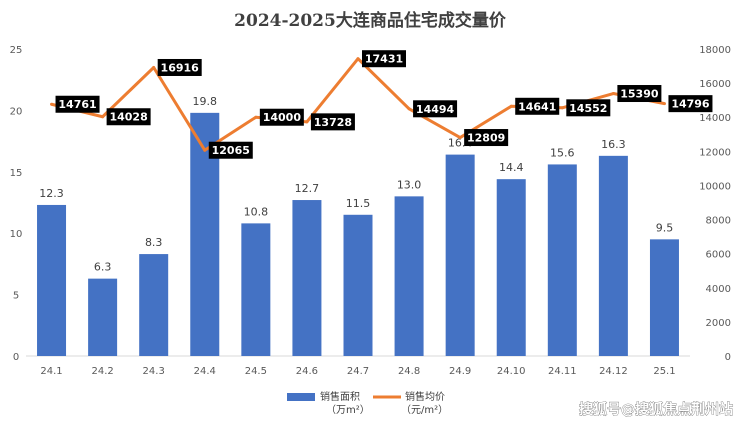 The width and height of the screenshot is (740, 426). I want to click on price-value-label: 14028, so click(128, 117).